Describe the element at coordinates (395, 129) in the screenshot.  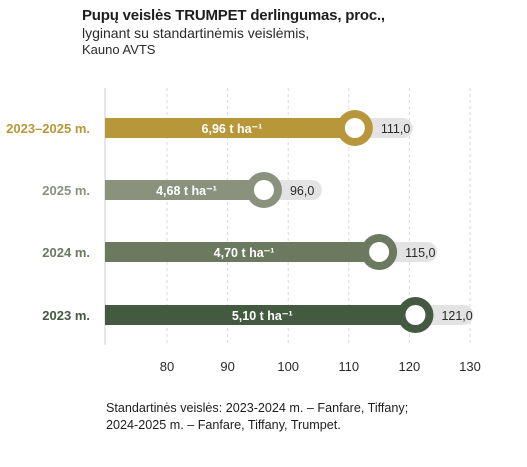
I see `value-label: 111,0` at that location.